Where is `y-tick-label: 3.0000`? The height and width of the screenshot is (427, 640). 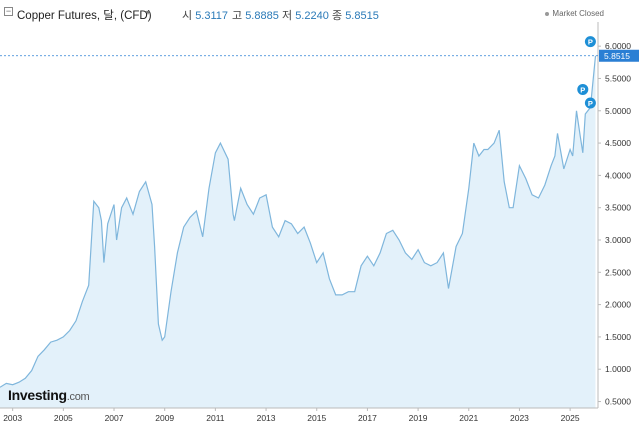 y-tick-label: 3.0000 is located at coordinates (618, 240).